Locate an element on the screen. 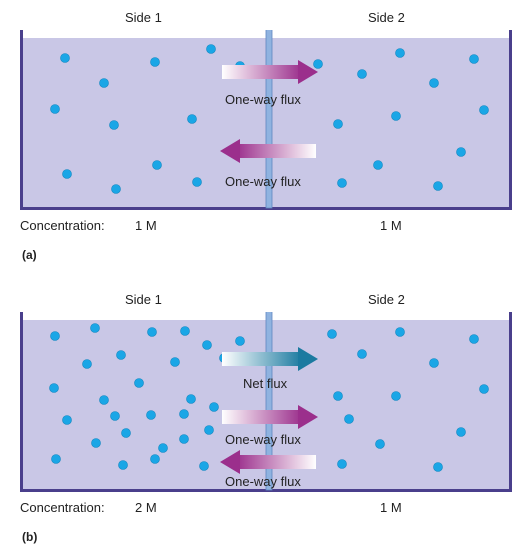 This screenshot has width=532, height=552. net-flux-arrow is located at coordinates (270, 359).